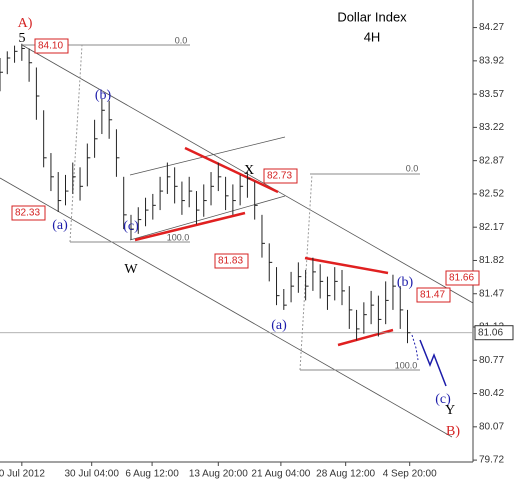 This screenshot has width=516, height=483. I want to click on wave-label: Y, so click(450, 410).